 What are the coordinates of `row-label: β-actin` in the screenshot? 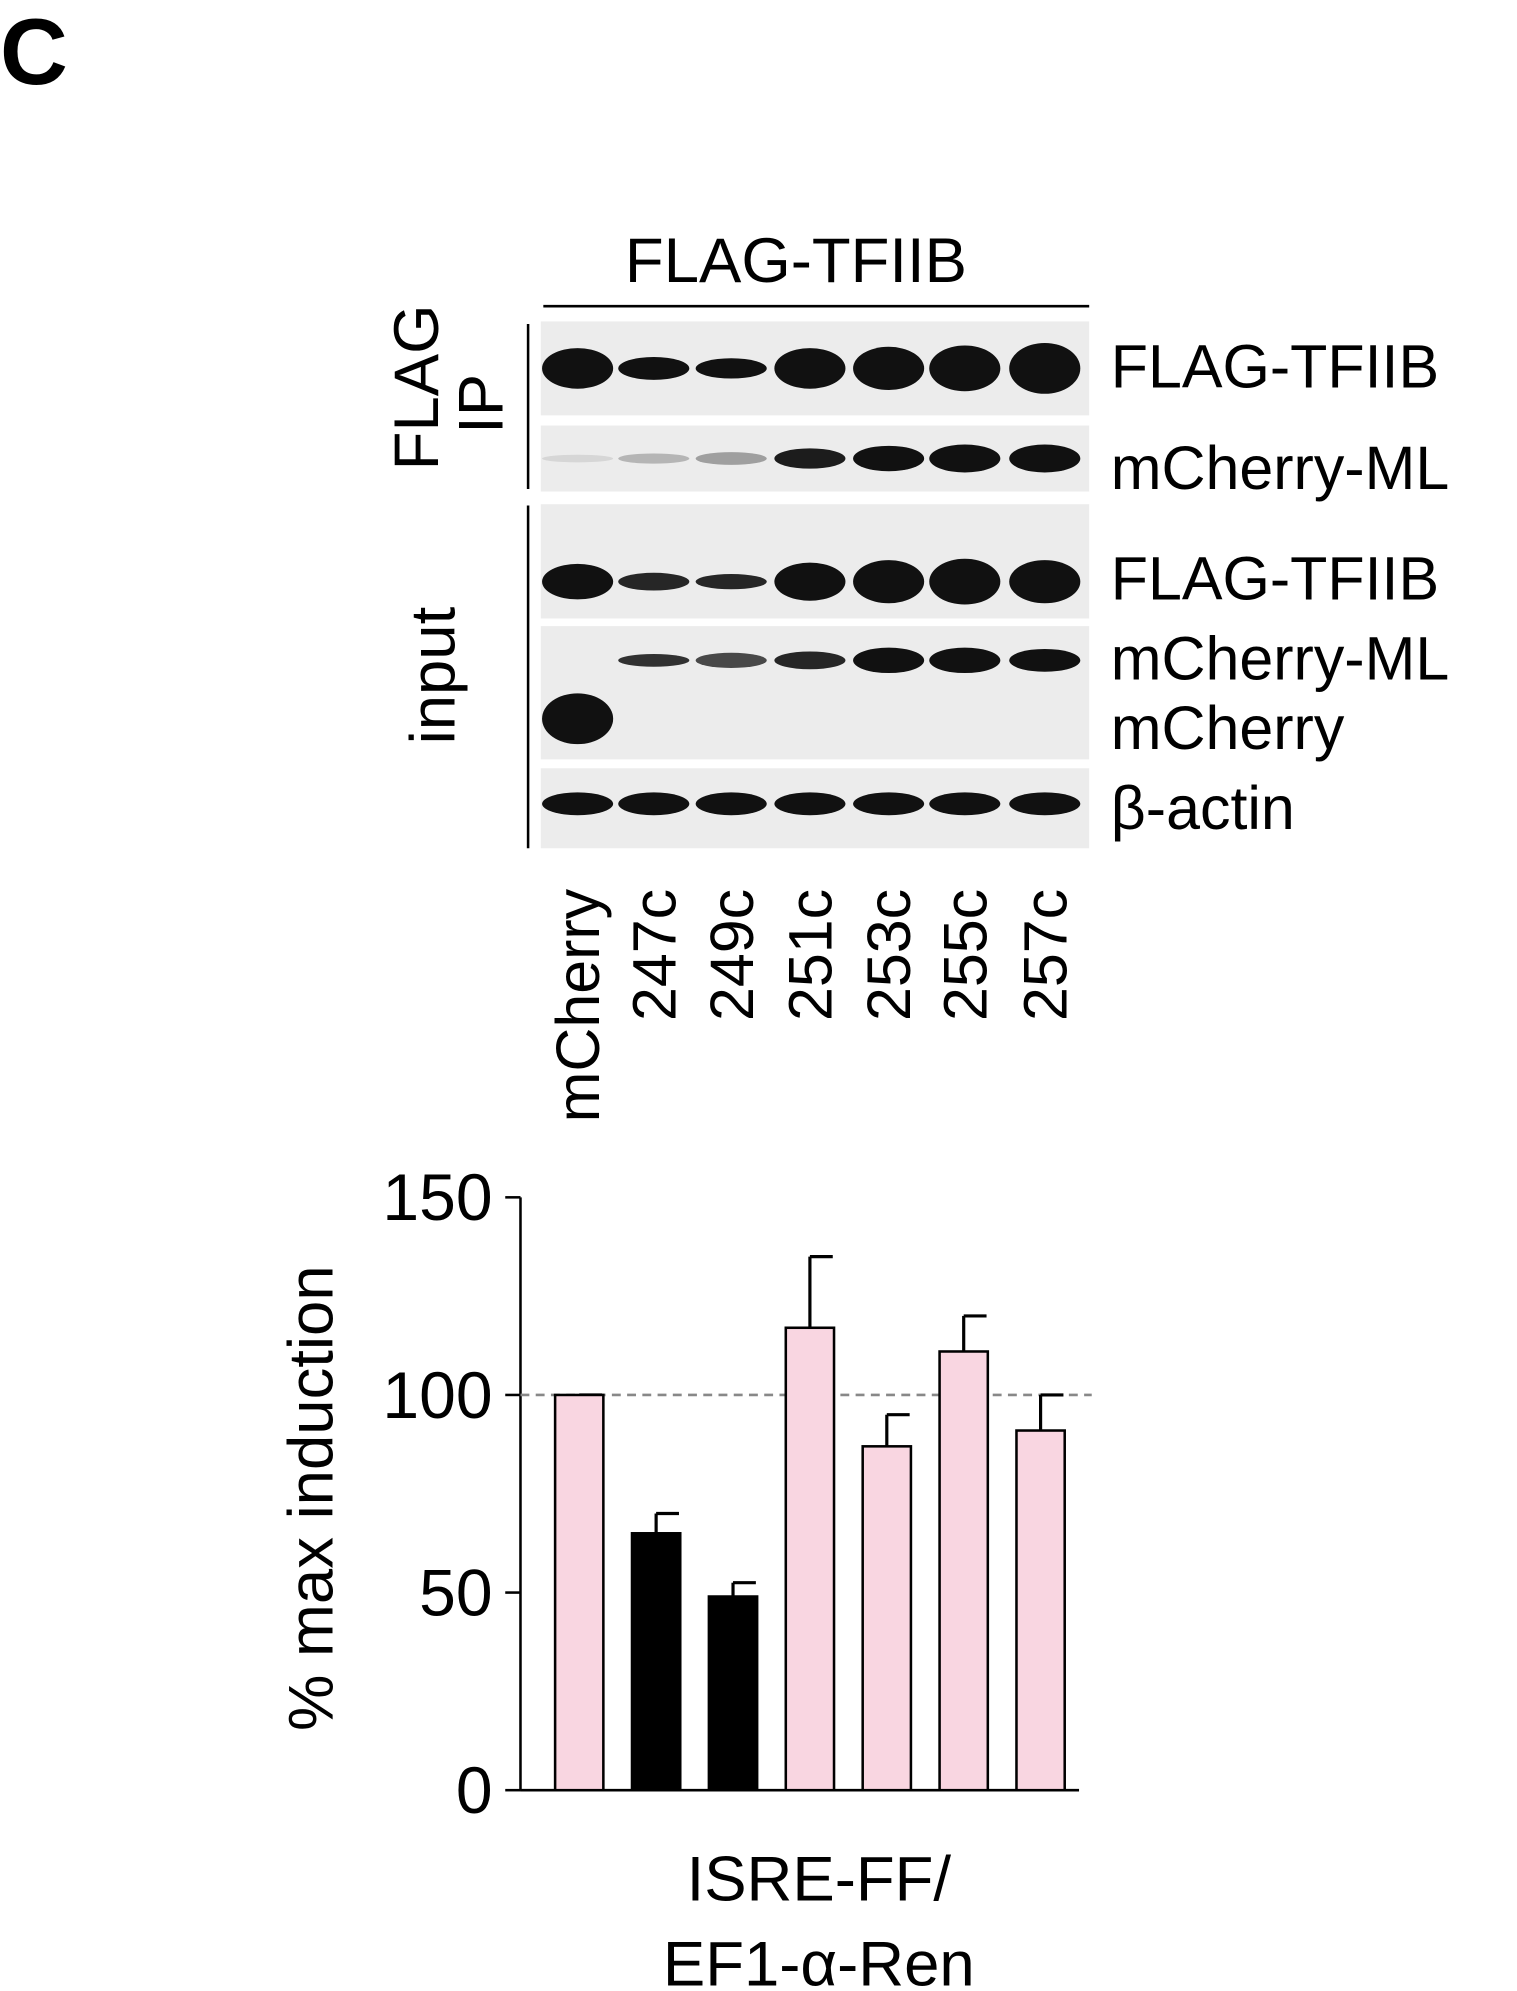 It's located at (1203, 808).